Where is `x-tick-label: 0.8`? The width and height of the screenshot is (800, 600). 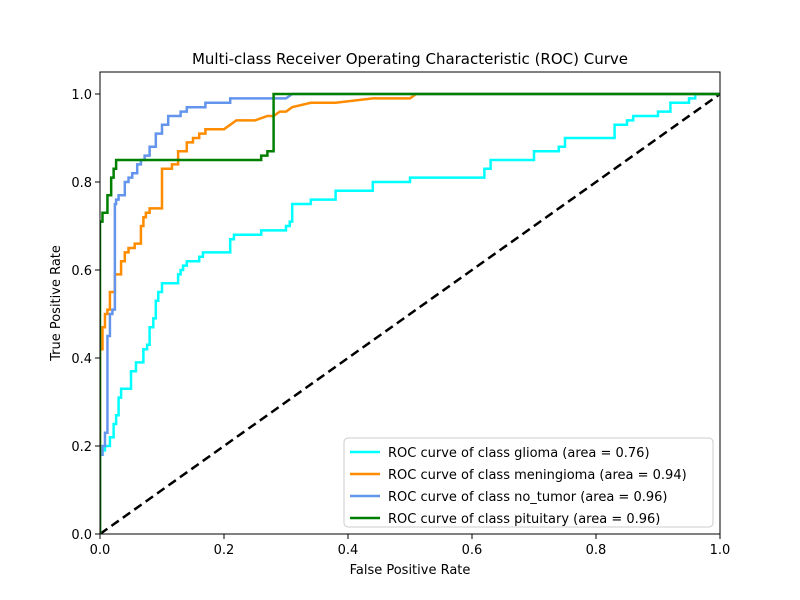 x-tick-label: 0.8 is located at coordinates (596, 550).